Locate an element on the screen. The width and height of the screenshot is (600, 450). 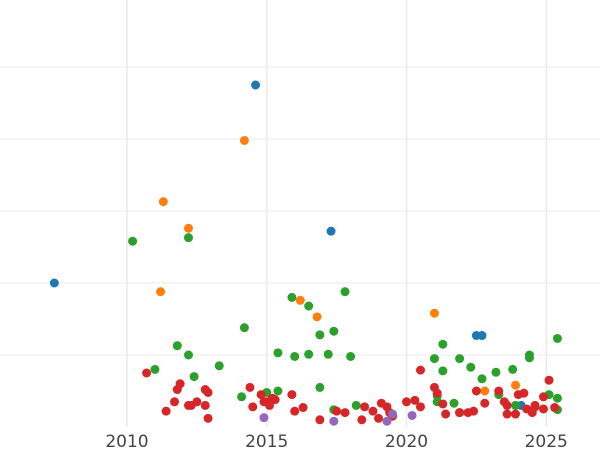
x-tick-label: 2025 is located at coordinates (546, 441).